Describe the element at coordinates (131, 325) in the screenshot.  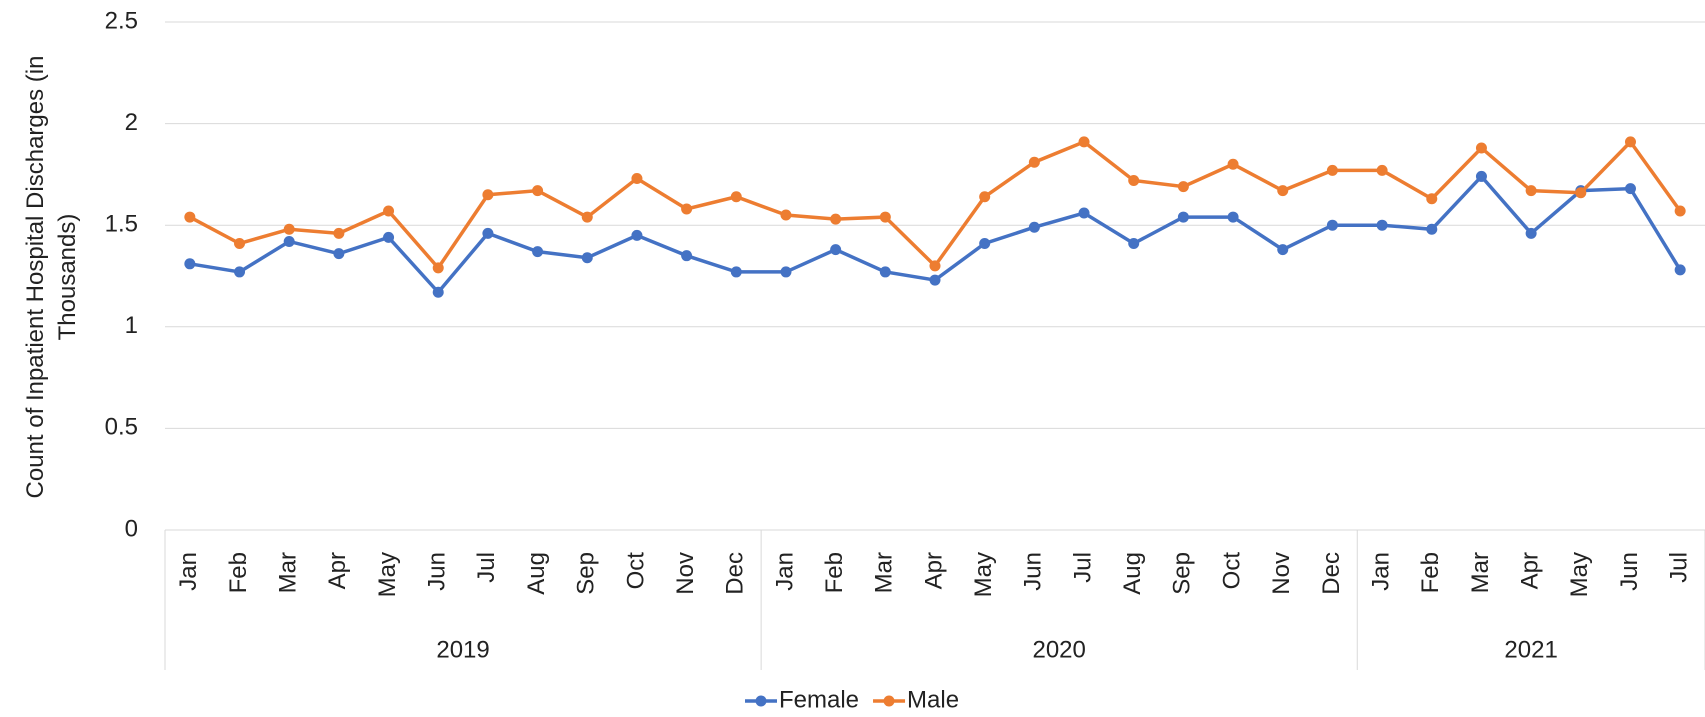
I see `y-tick-label: 1` at that location.